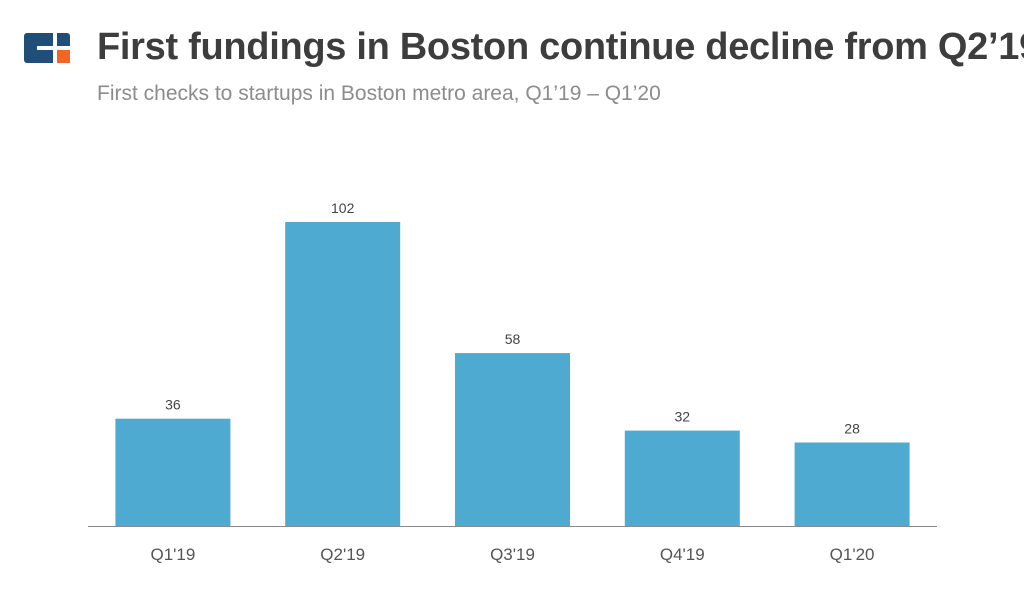  I want to click on data-label-0: 36, so click(173, 405).